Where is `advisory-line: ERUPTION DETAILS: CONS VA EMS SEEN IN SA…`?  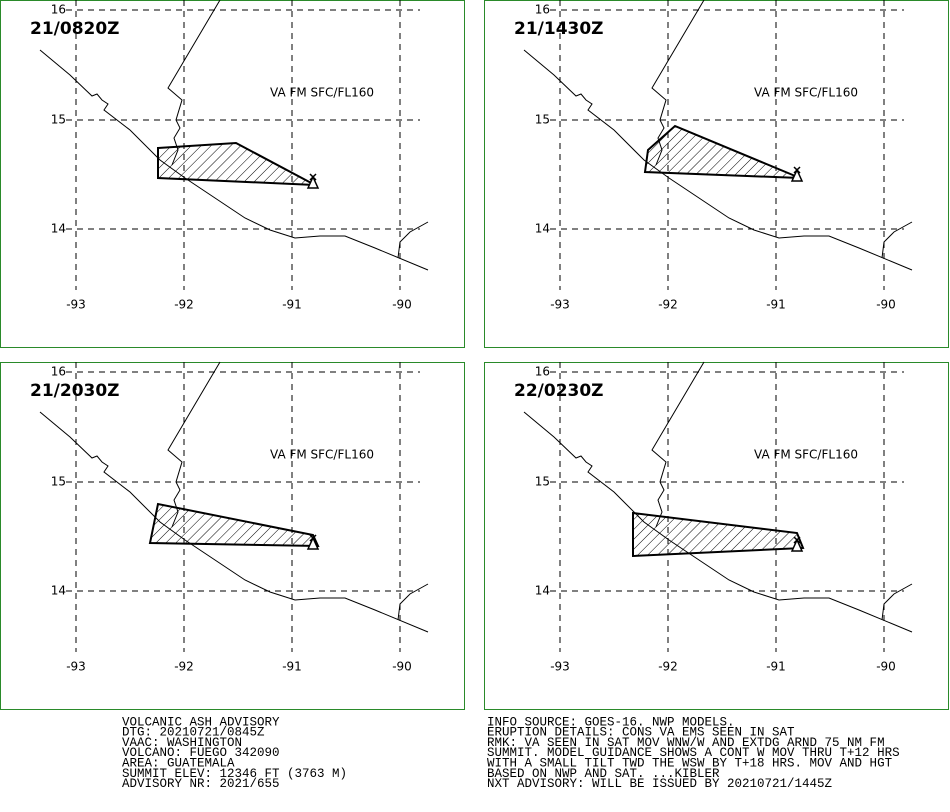
advisory-line: ERUPTION DETAILS: CONS VA EMS SEEN IN SA… is located at coordinates (641, 733).